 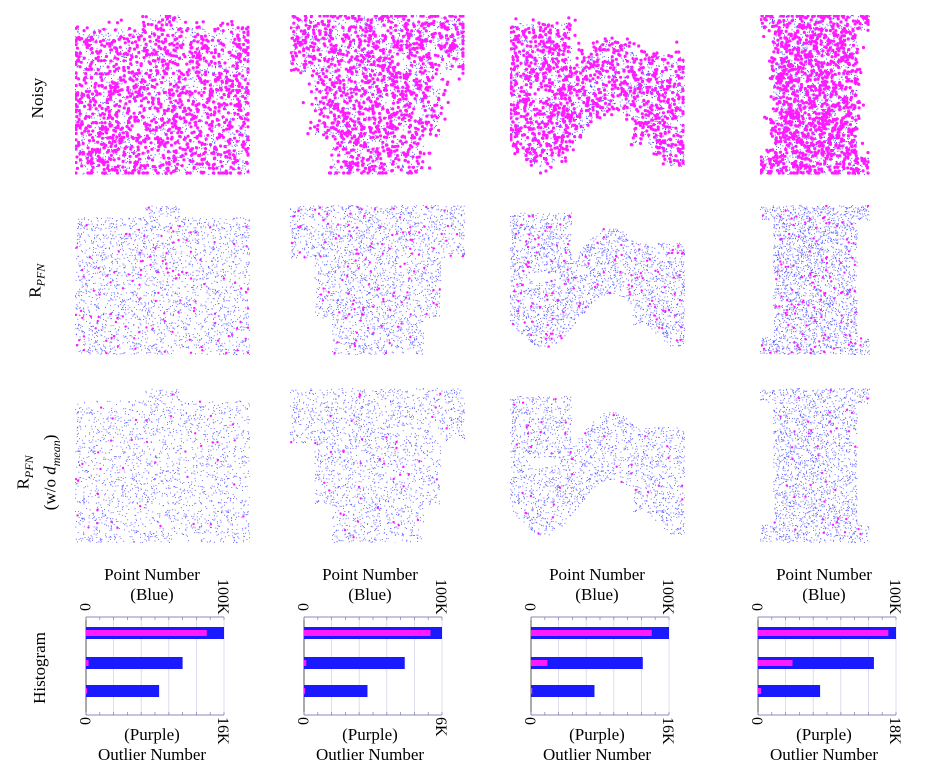 What do you see at coordinates (23, 484) in the screenshot?
I see `row-label-rpfn2-main: R` at bounding box center [23, 484].